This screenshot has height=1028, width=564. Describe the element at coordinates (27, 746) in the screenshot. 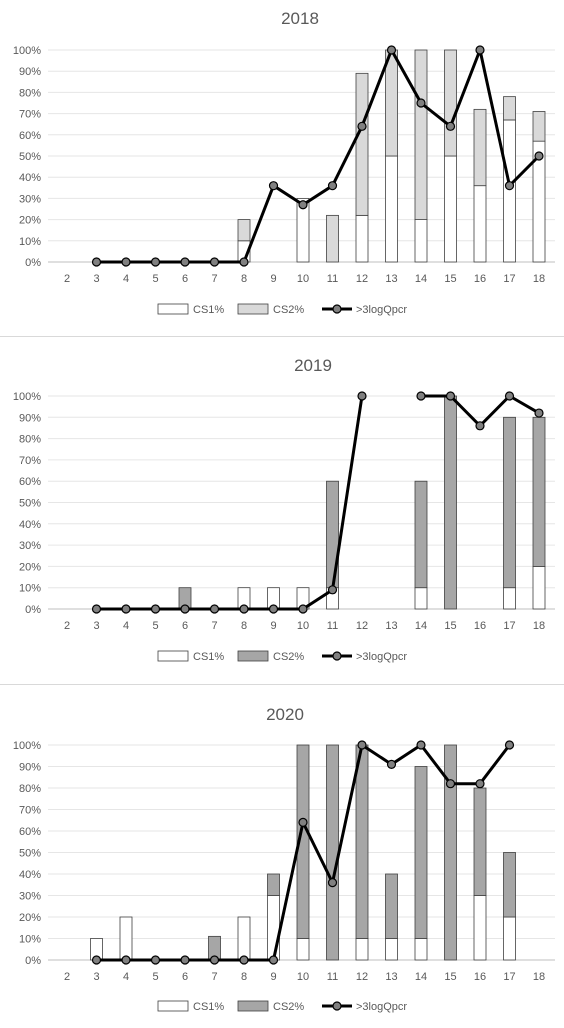

I see `y-tick-label: 100%` at that location.